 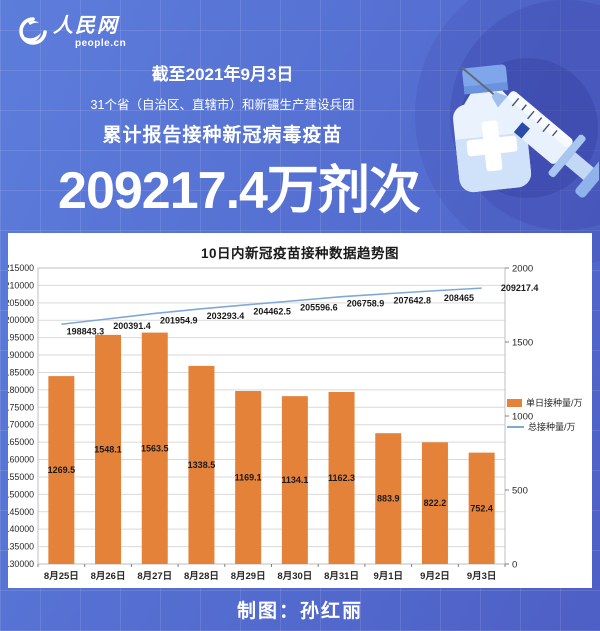 I want to click on bar-series-swatch, so click(x=514, y=402).